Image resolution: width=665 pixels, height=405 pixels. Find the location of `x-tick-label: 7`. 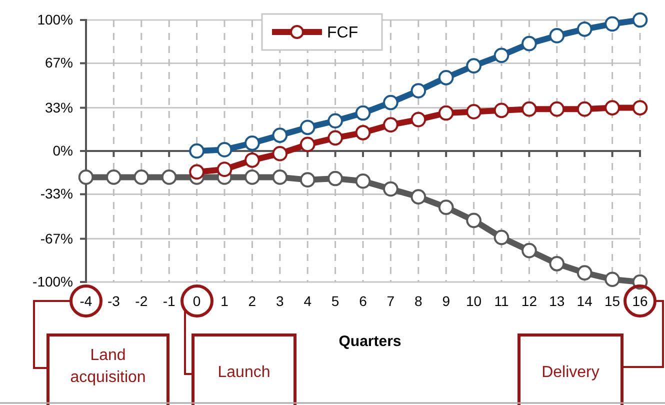

x-tick-label: 7 is located at coordinates (390, 301).